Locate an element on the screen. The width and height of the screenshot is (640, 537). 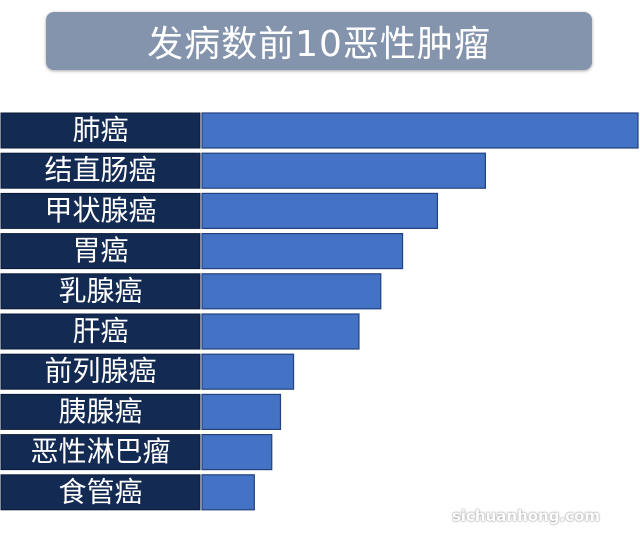
category-label: 肝癌 is located at coordinates (100, 331).